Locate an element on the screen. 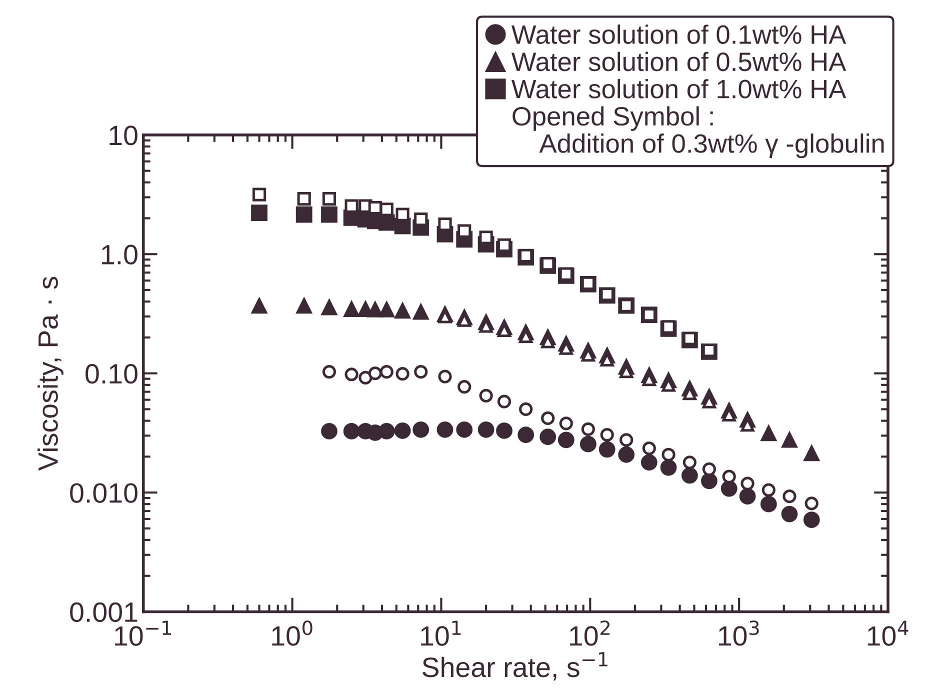  y-tick-label: 1.0 is located at coordinates (120, 254).